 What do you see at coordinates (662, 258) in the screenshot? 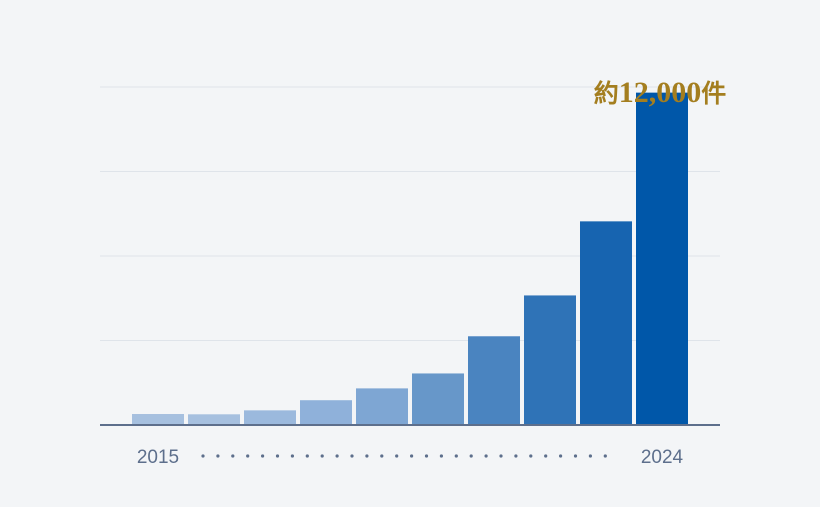
I see `bar-2024` at bounding box center [662, 258].